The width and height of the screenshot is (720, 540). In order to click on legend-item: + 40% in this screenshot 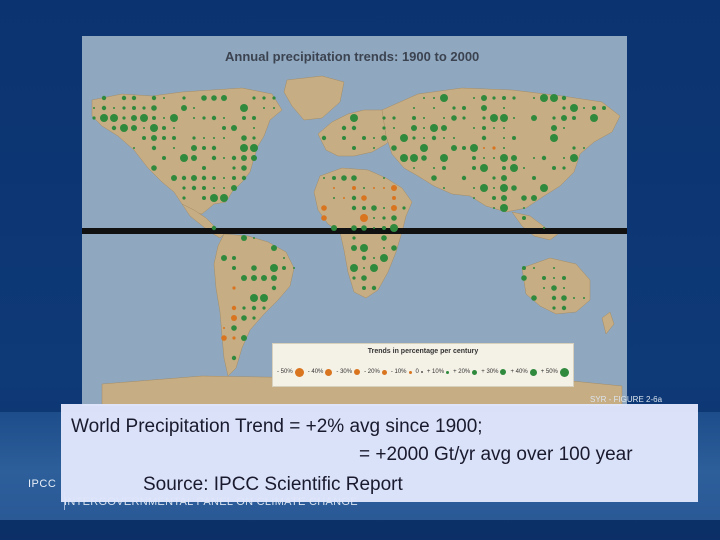, I will do `click(523, 372)`.